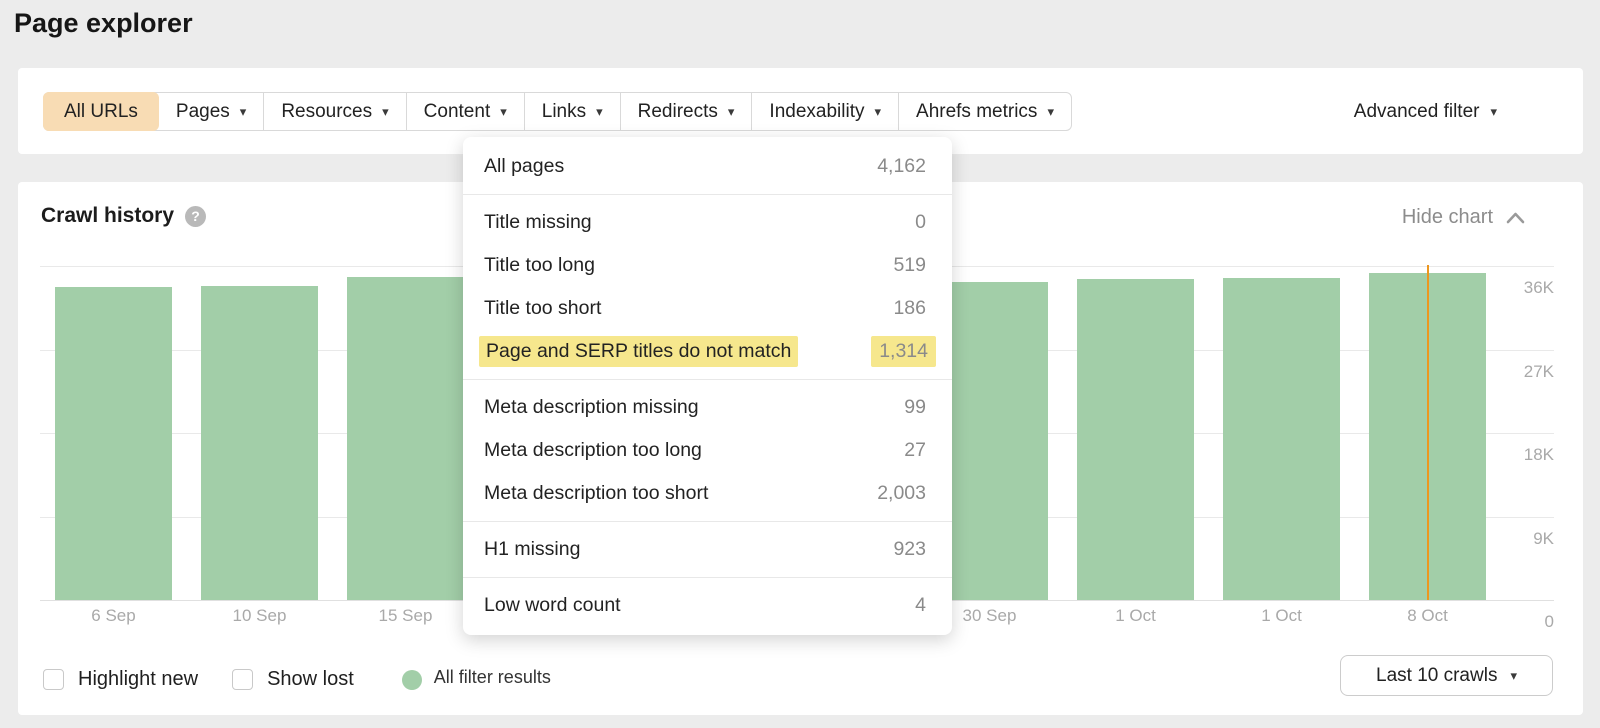 The height and width of the screenshot is (728, 1600). What do you see at coordinates (405, 615) in the screenshot?
I see `x-axis-tick-label: 15 Sep` at bounding box center [405, 615].